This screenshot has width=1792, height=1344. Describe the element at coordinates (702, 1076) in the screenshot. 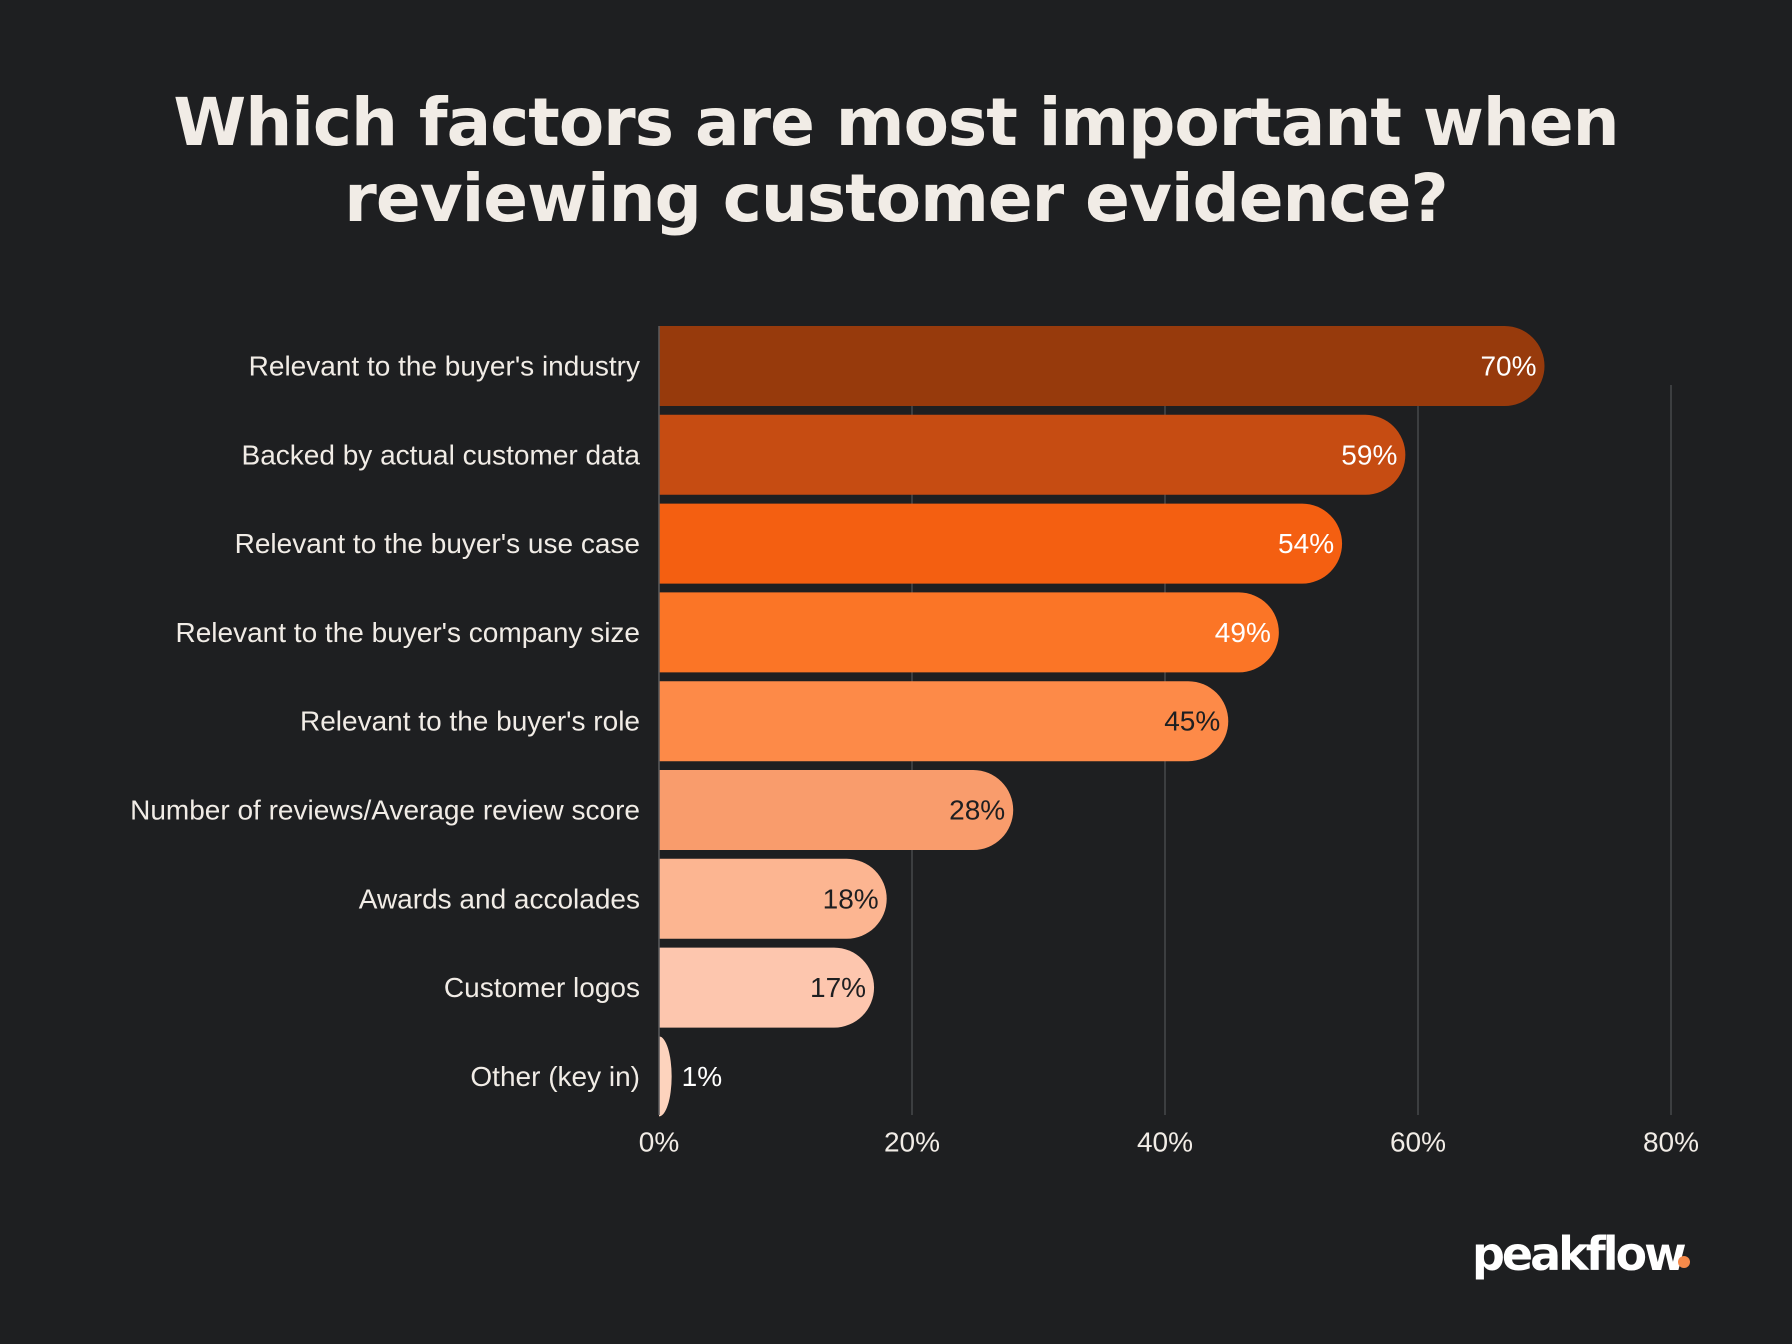

I see `data-label: 1%` at that location.